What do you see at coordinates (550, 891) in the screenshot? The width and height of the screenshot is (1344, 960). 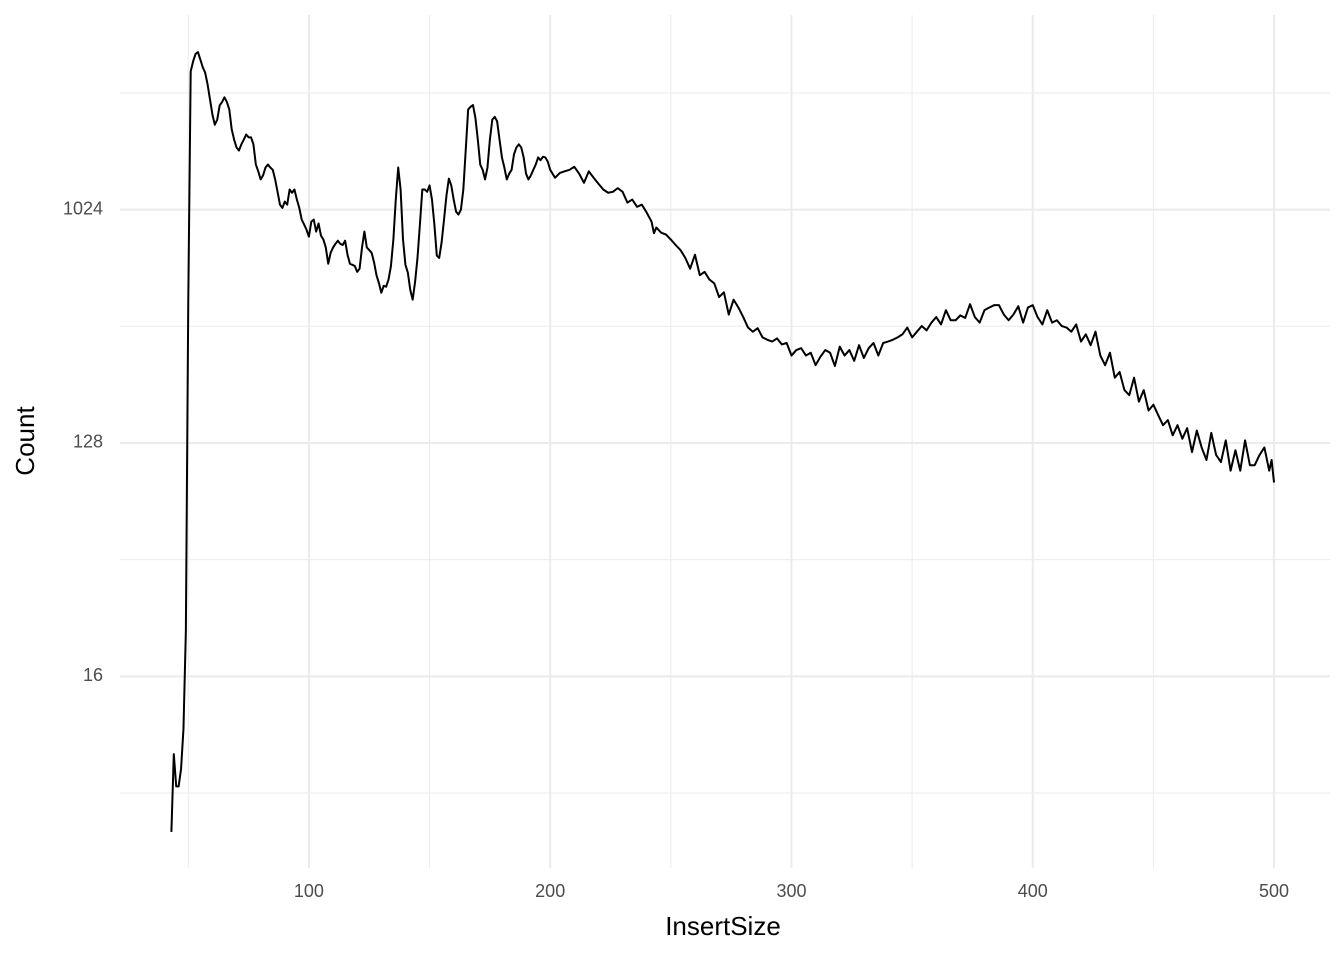 I see `x-tick-label: 200` at bounding box center [550, 891].